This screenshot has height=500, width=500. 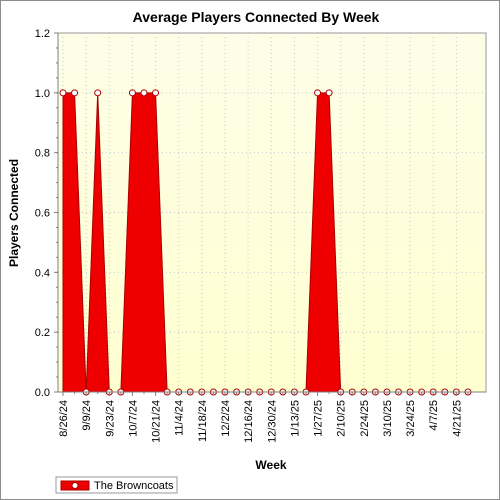 I want to click on y-tick-label: 0.2, so click(x=42, y=333).